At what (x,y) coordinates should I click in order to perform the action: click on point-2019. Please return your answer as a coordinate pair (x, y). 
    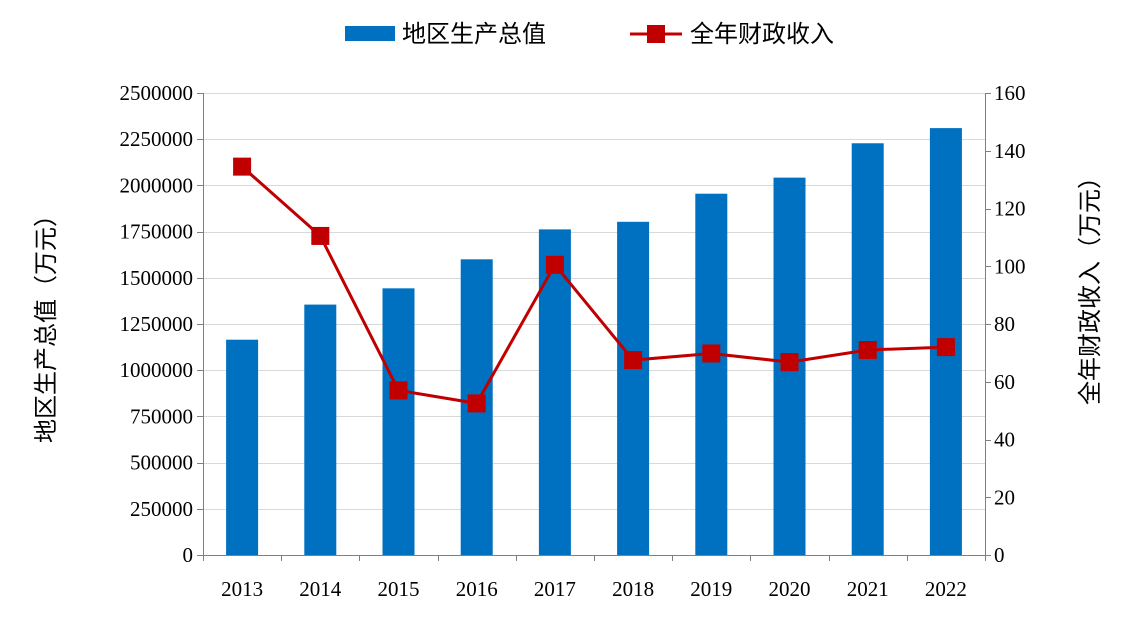
    Looking at the image, I should click on (711, 353).